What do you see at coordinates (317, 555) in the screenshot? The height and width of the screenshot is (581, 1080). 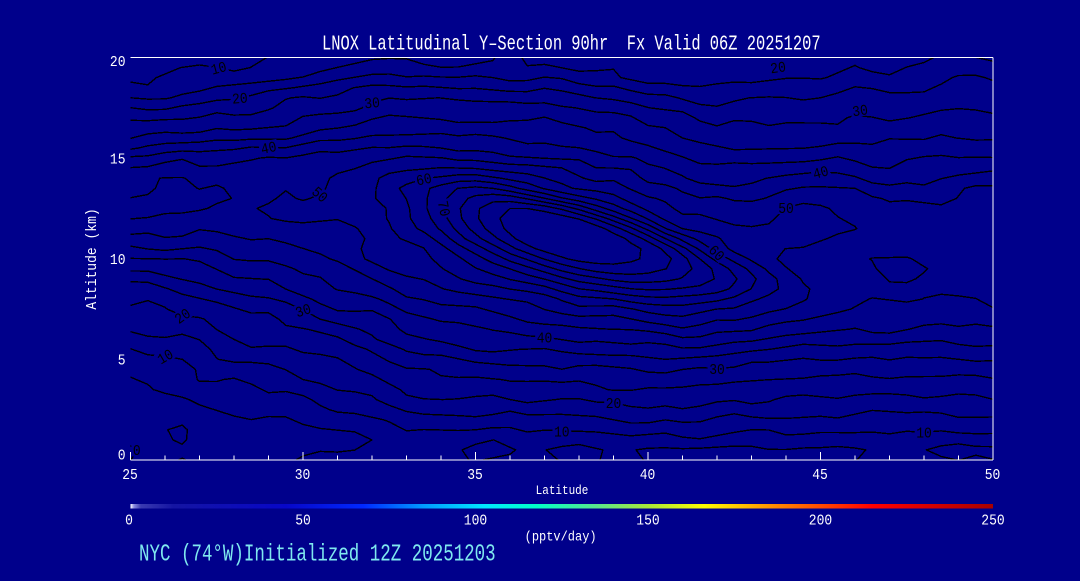 I see `svg-text:NYC (74°W)Initialized 12Z 2025: NYC (74°W)Initialized 12Z 20251203` at bounding box center [317, 555].